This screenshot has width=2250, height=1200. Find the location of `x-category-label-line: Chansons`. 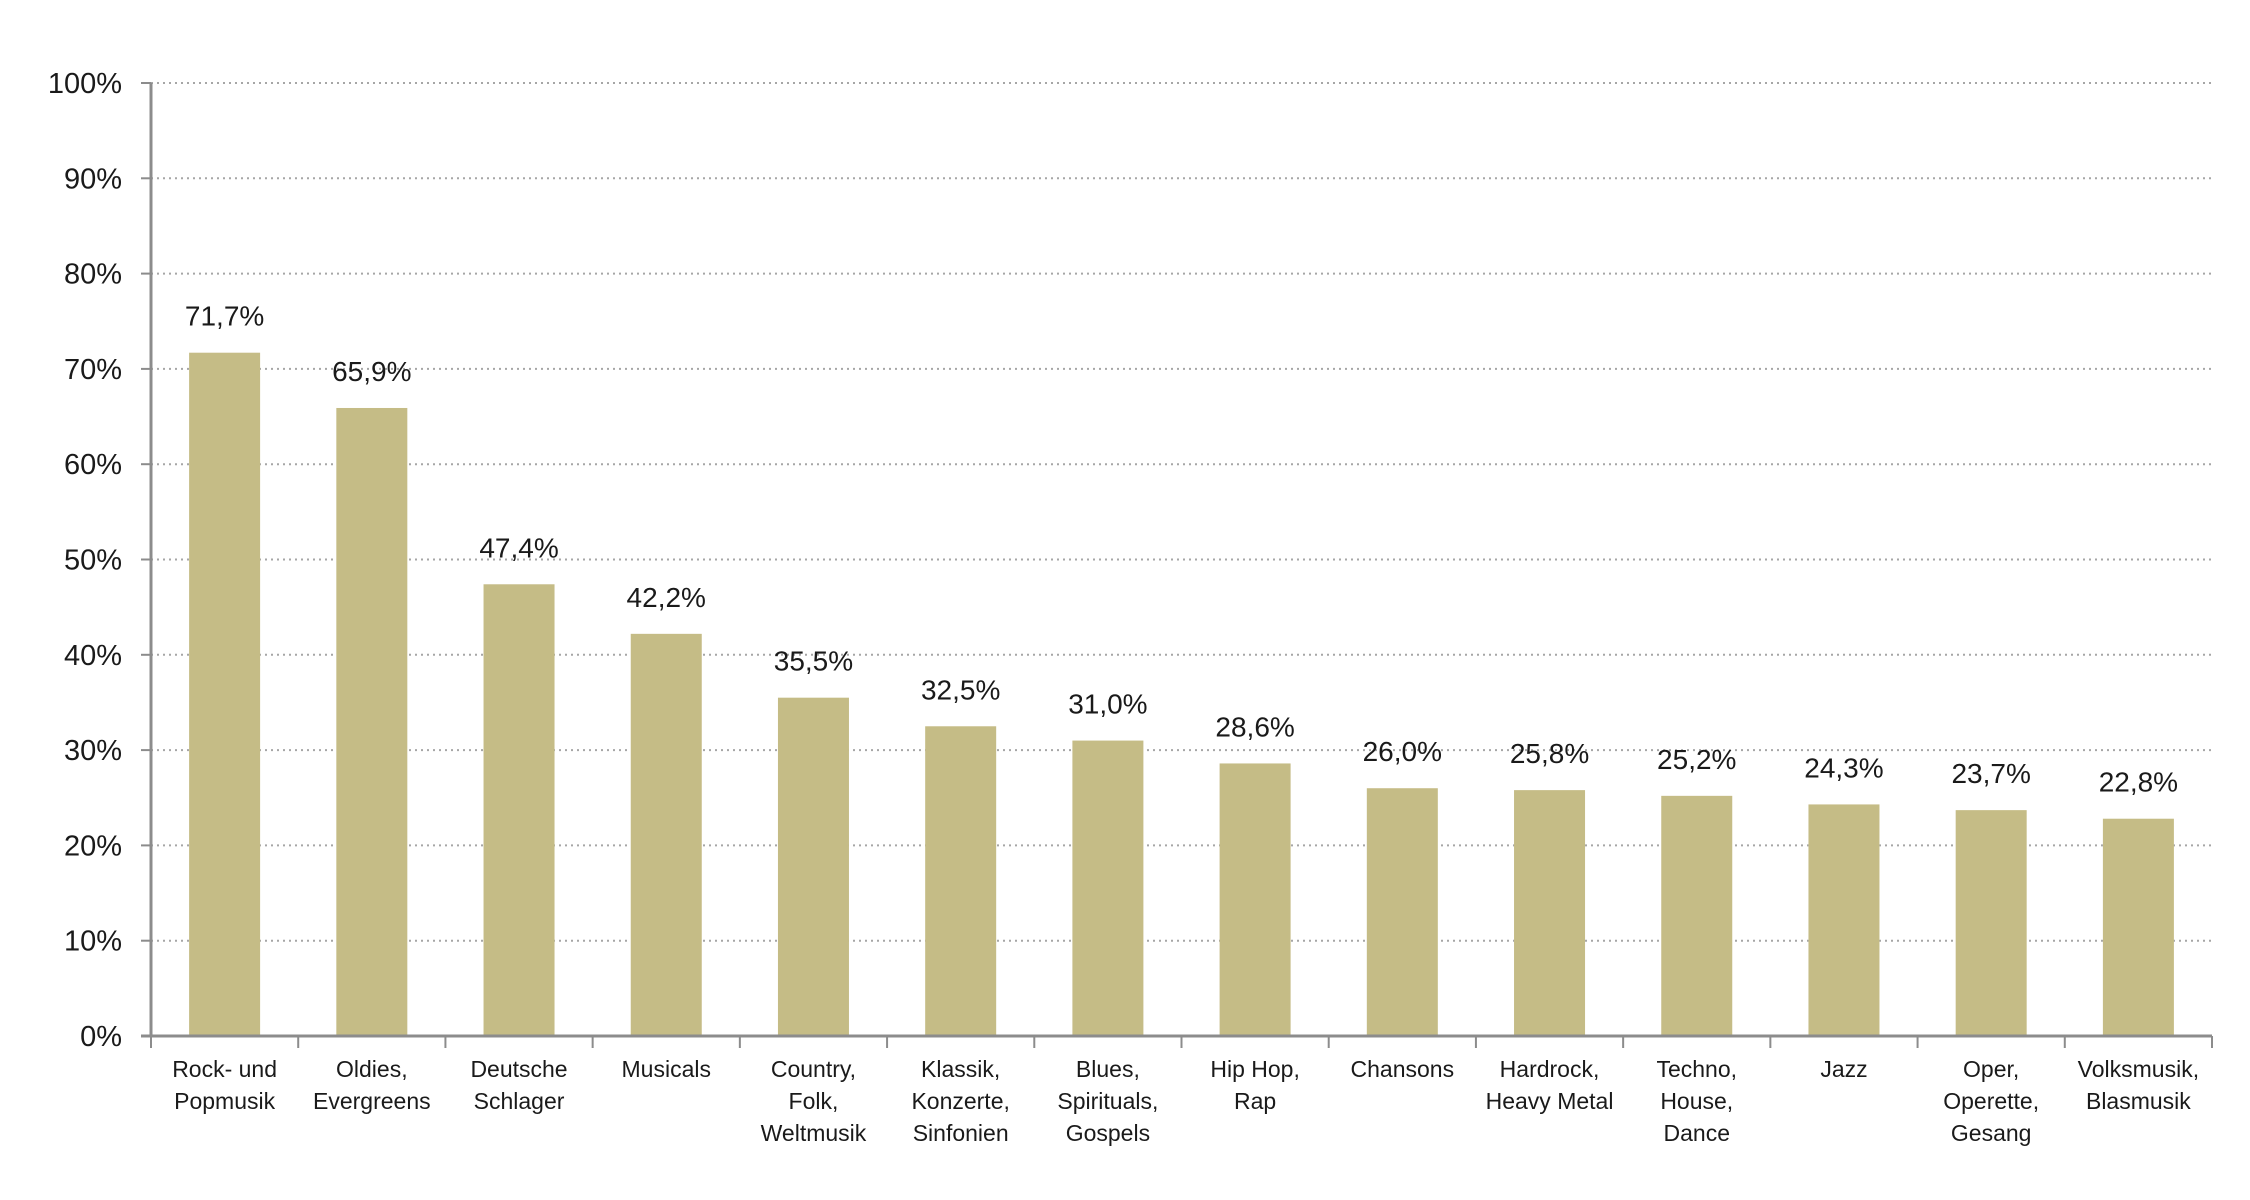

x-category-label-line: Chansons is located at coordinates (1403, 1069).